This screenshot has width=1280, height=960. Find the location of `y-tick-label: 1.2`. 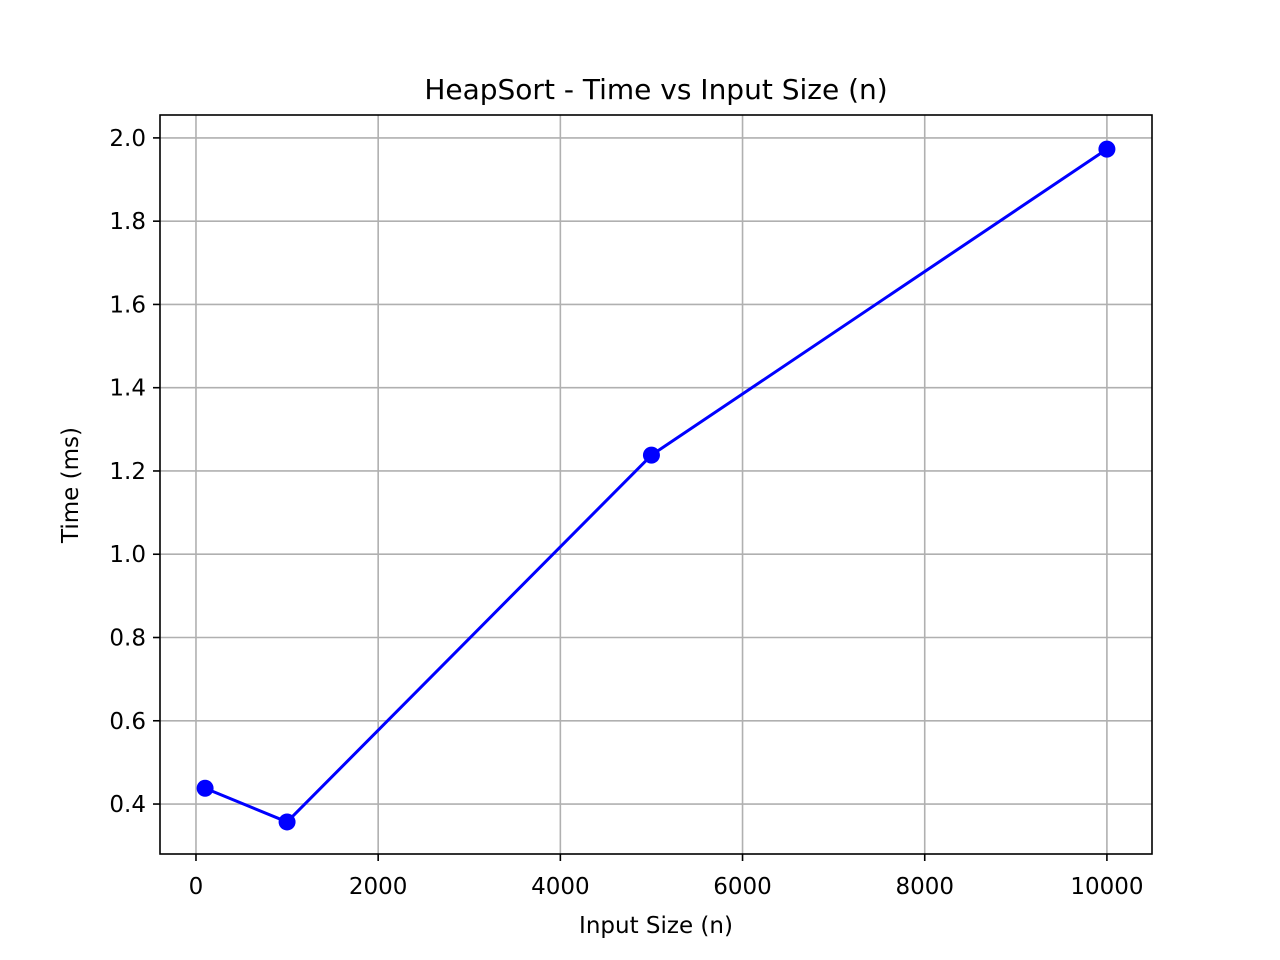

y-tick-label: 1.2 is located at coordinates (127, 472).